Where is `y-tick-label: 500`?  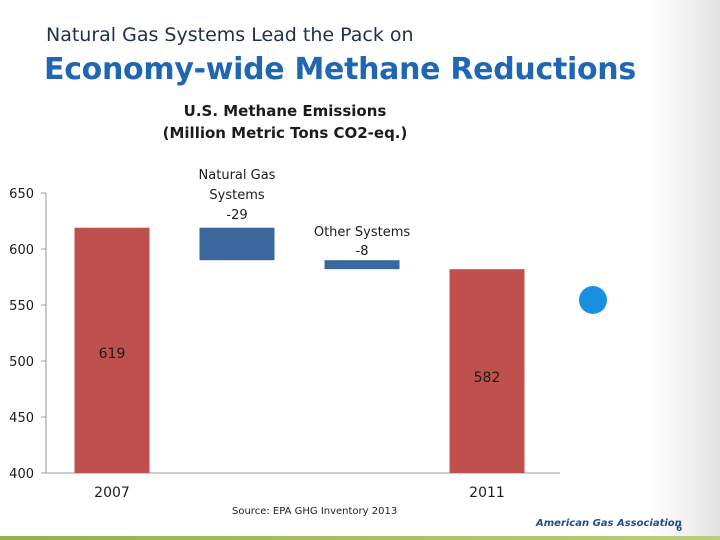 y-tick-label: 500 is located at coordinates (21, 362).